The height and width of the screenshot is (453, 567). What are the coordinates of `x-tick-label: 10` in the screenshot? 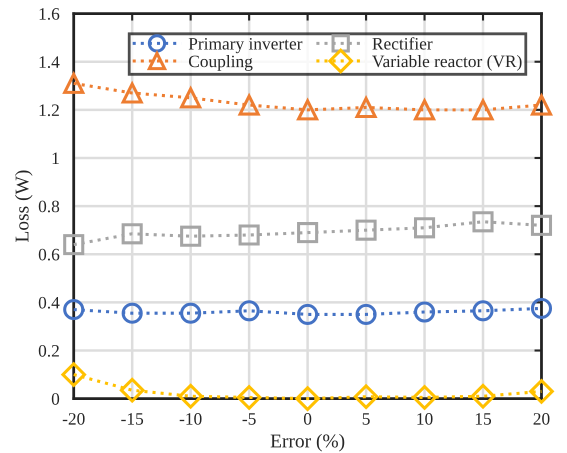 It's located at (425, 419).